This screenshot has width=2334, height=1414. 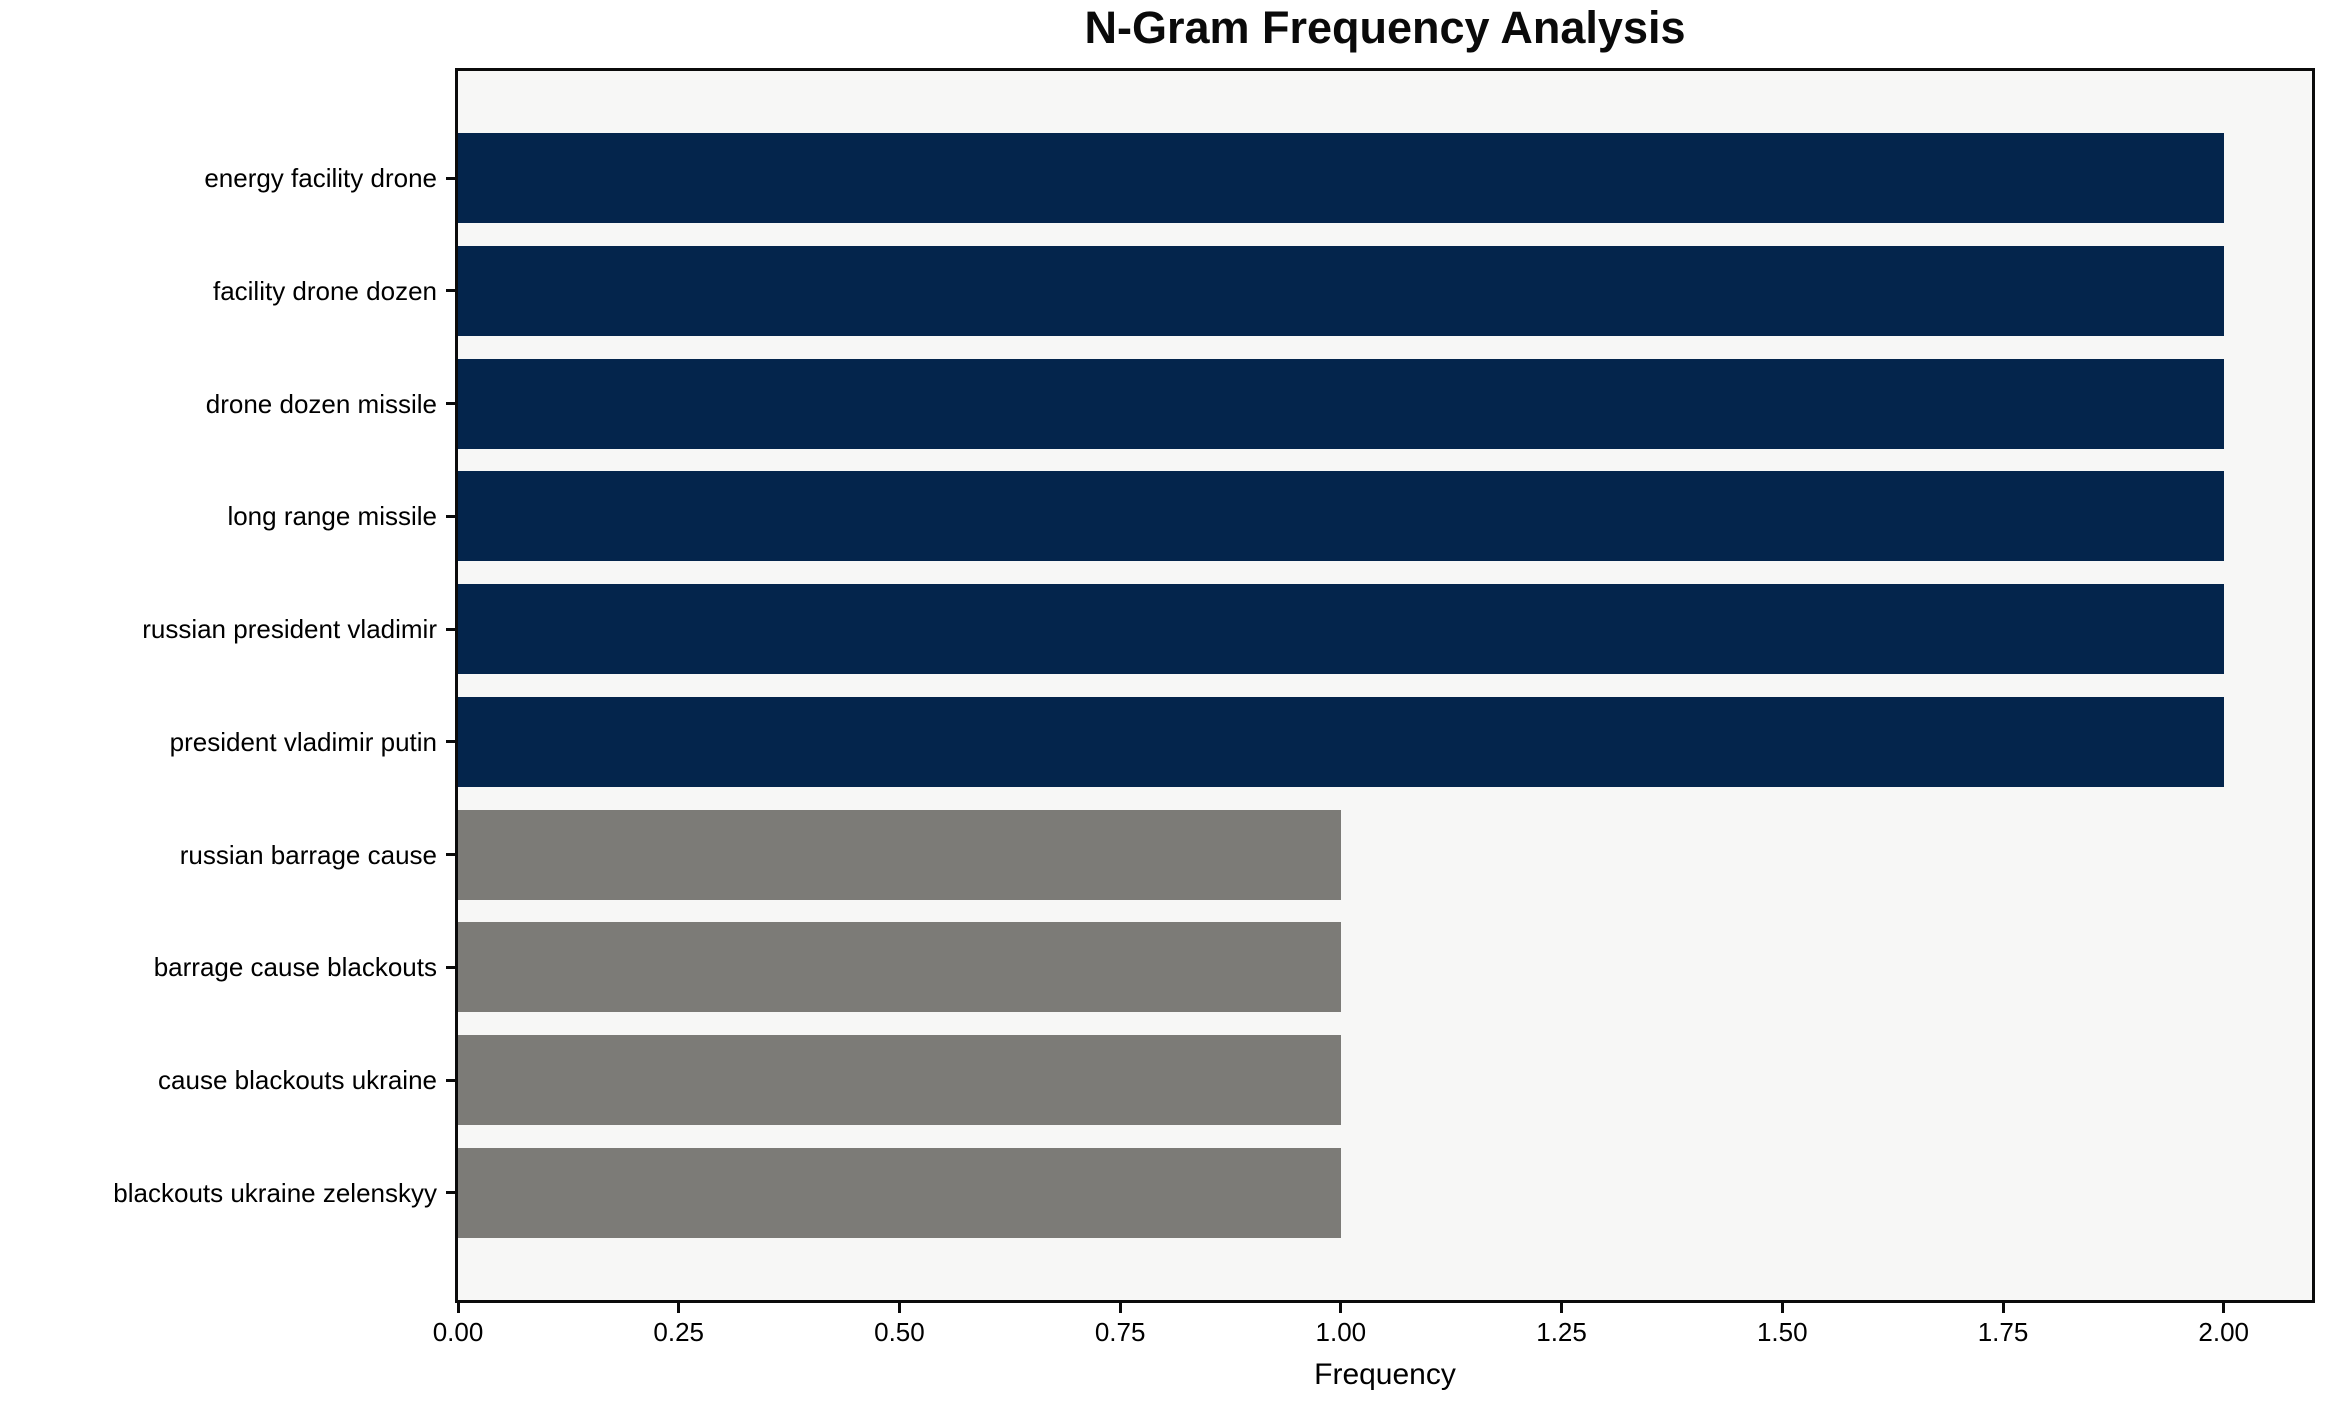 What do you see at coordinates (308, 854) in the screenshot?
I see `y-tick-label: russian barrage cause` at bounding box center [308, 854].